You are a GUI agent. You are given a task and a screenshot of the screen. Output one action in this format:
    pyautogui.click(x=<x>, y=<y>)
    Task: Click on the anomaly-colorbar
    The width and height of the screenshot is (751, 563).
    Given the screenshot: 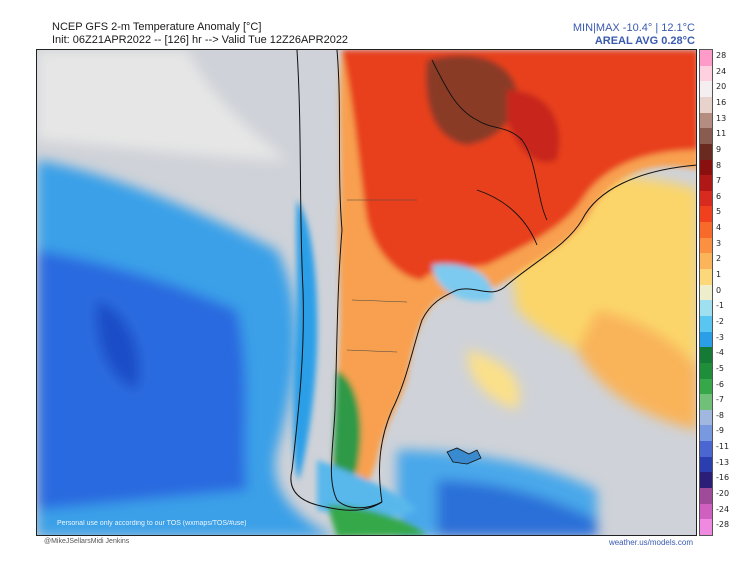 What is the action you would take?
    pyautogui.click(x=706, y=292)
    